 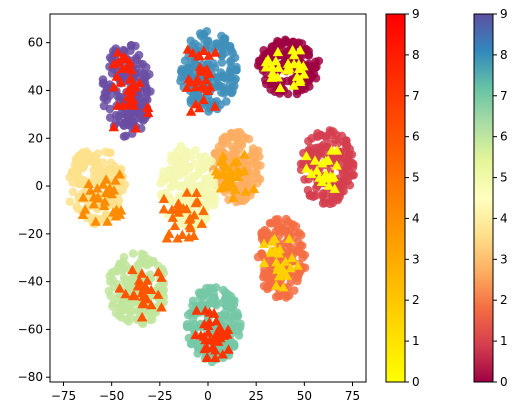 I want to click on colorbar-triangles-ticks: 0 1 2 3 4 5 6 7 8 9, so click(x=412, y=198).